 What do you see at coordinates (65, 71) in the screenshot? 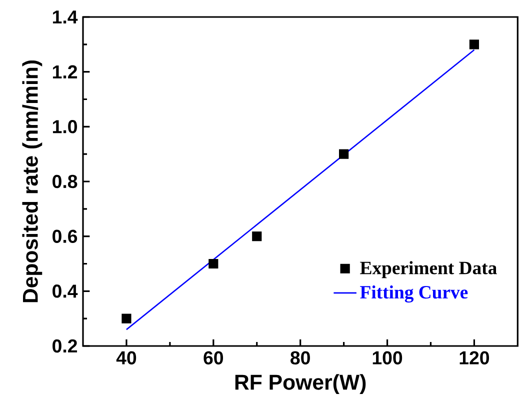
I see `y-tick-label: 1.2` at bounding box center [65, 71].